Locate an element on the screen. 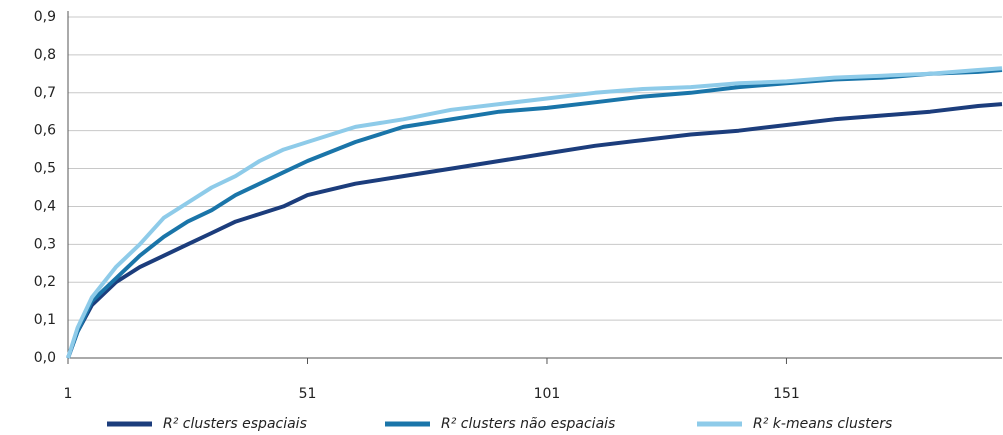  y-tick-label: 0,3 is located at coordinates (45, 244).